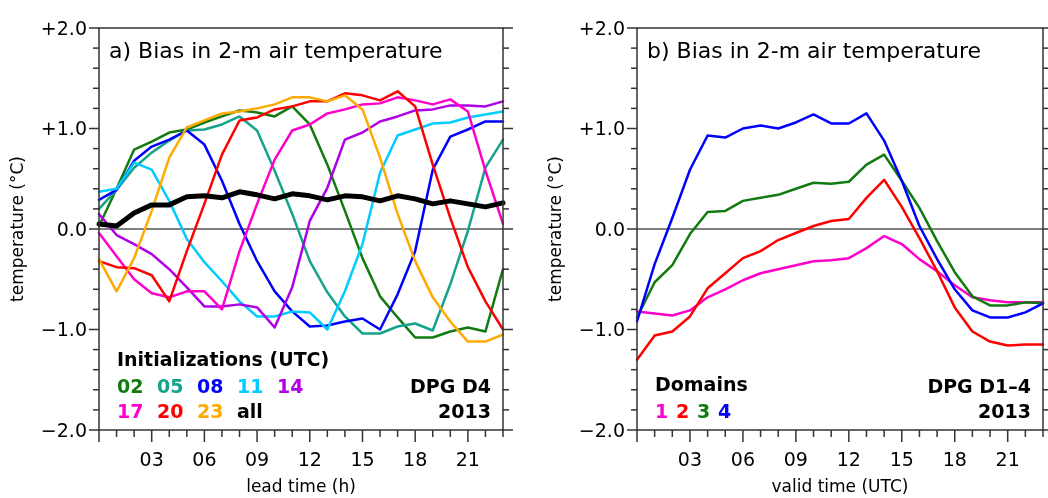  Describe the element at coordinates (223, 359) in the screenshot. I see `legend-title: Initializations (UTC)` at that location.